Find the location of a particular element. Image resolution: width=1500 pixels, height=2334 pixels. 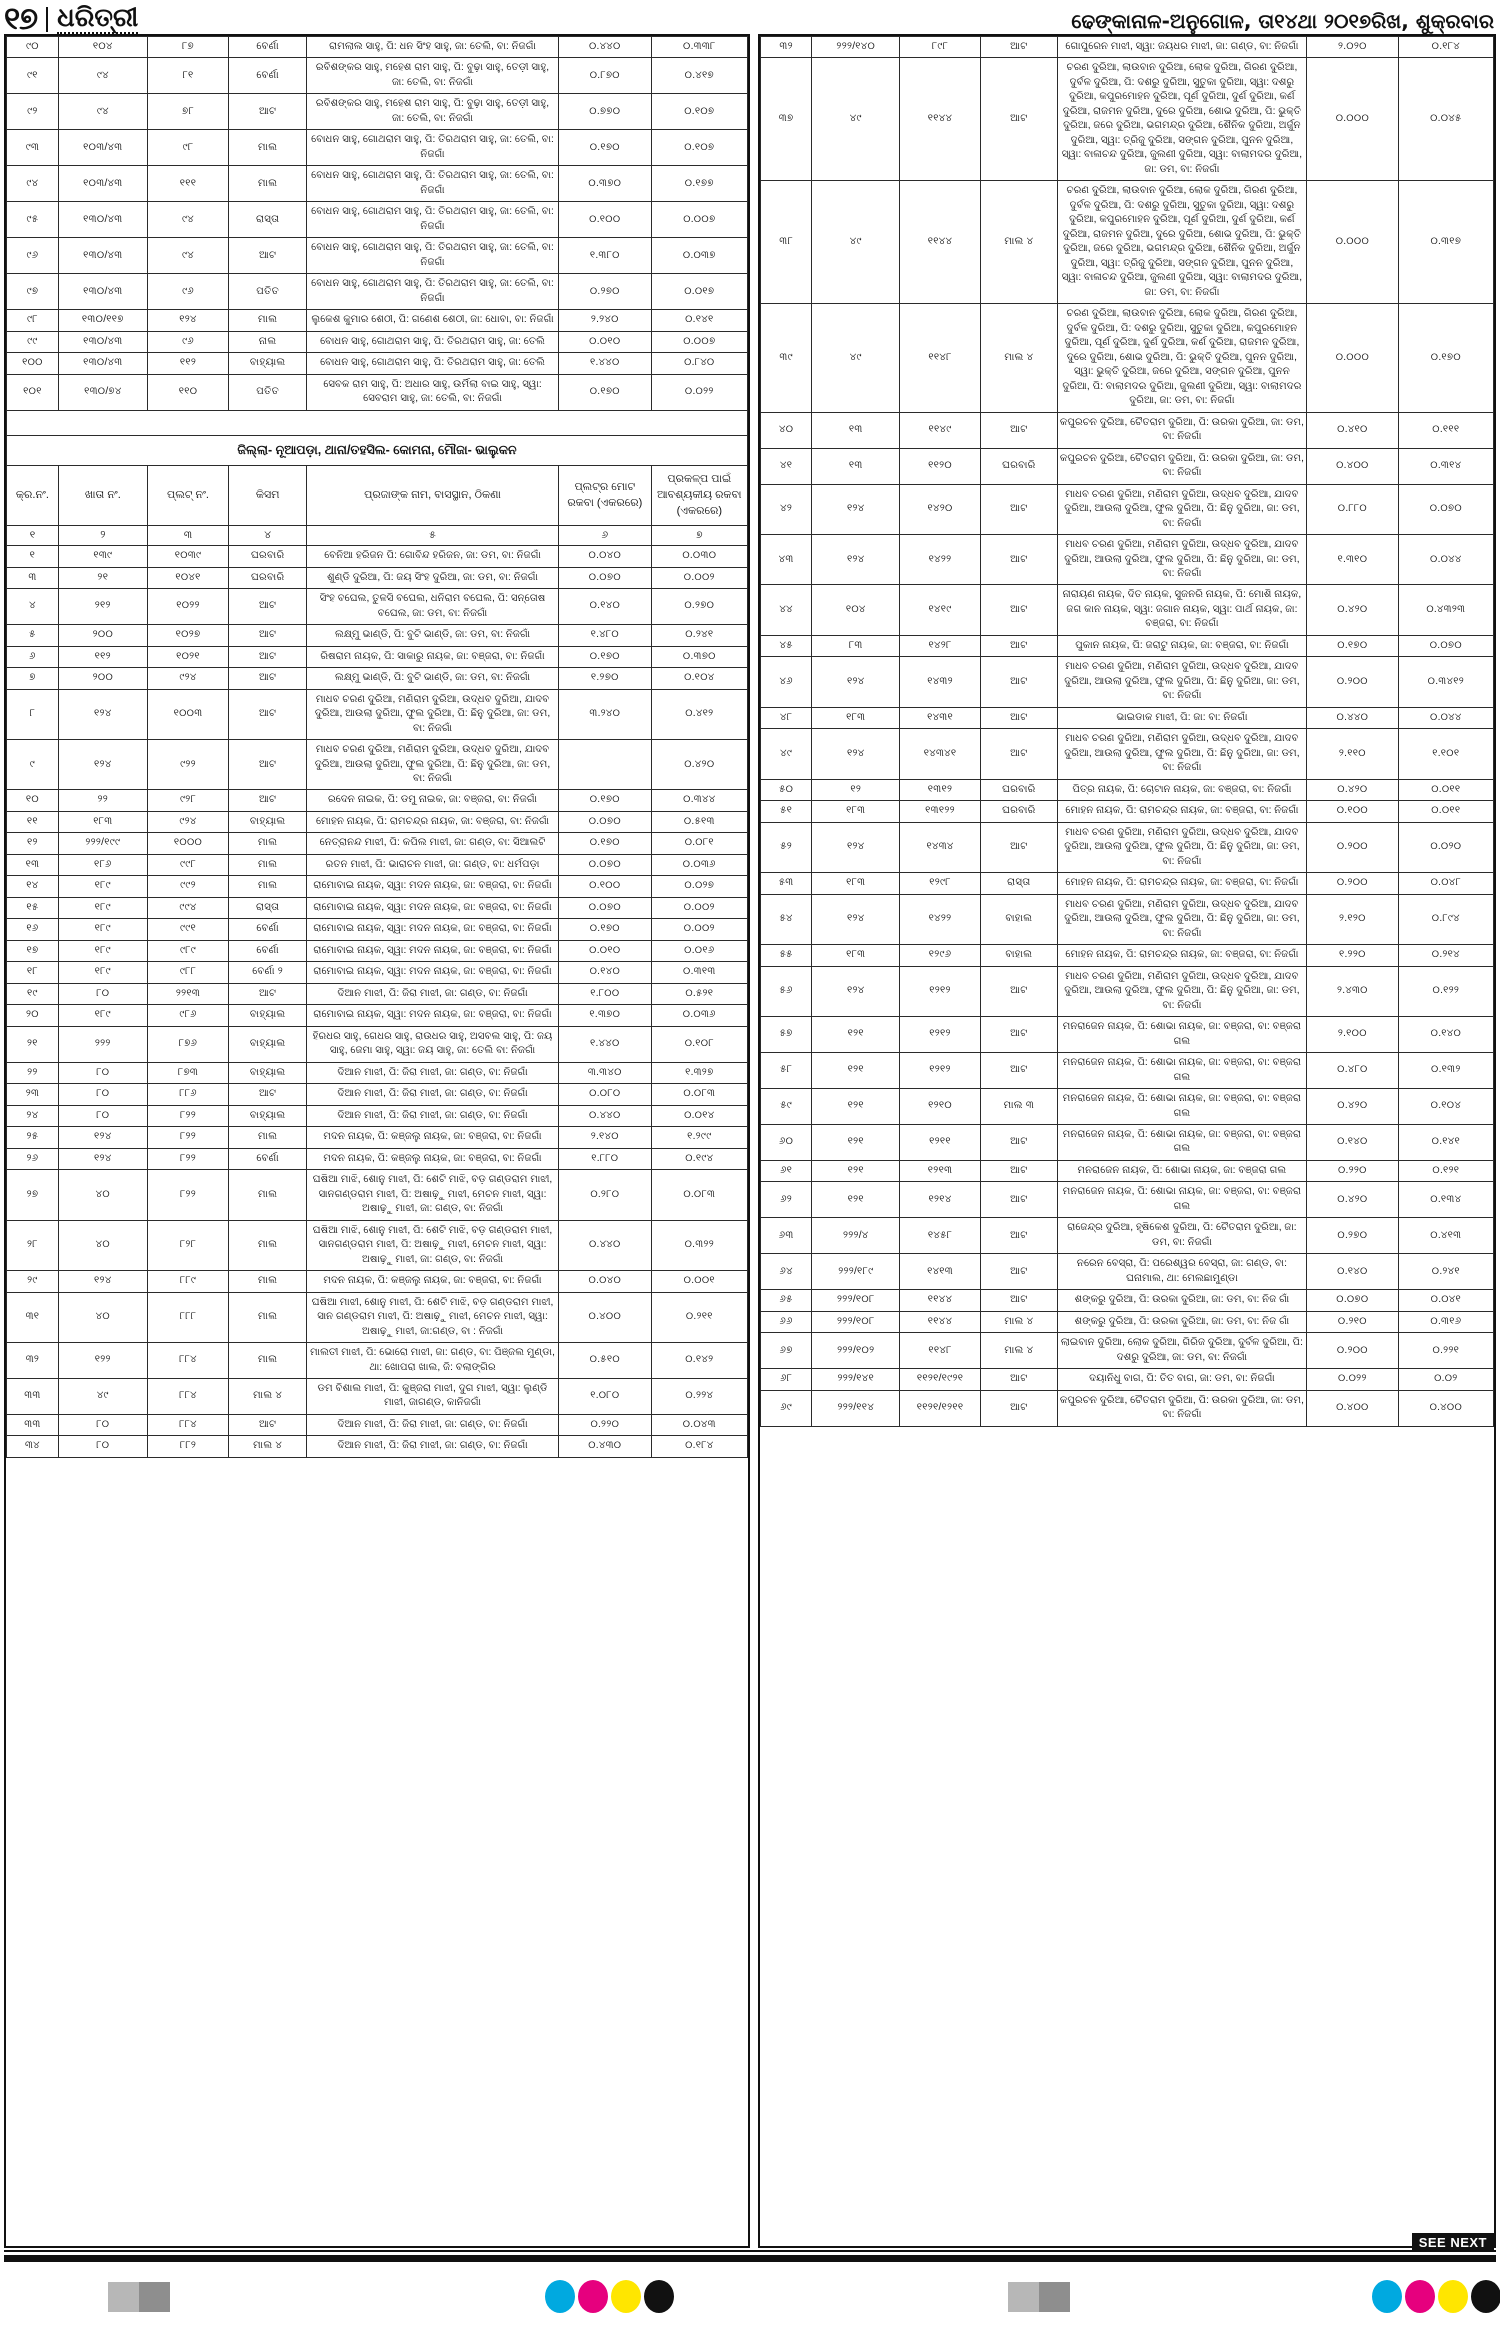

cell-khata-number: ୧୨୨ is located at coordinates (102, 1360).